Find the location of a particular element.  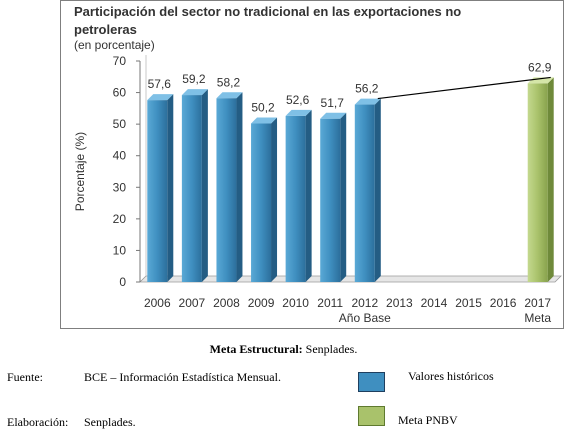

y-tick-label: 70 is located at coordinates (120, 61).